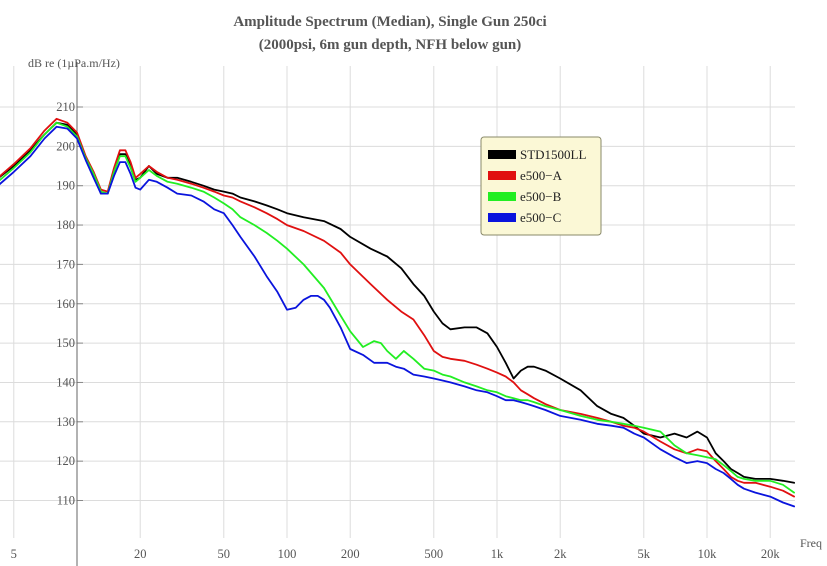 The height and width of the screenshot is (566, 827). Describe the element at coordinates (497, 554) in the screenshot. I see `x-tick-label-1k: 1k` at that location.